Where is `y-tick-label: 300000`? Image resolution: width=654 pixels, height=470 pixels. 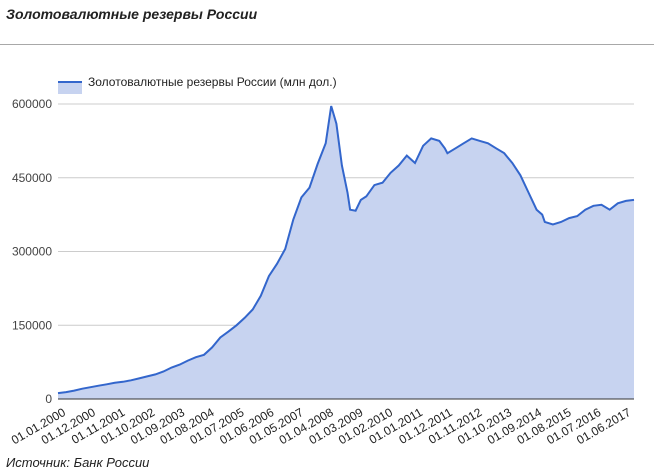 y-tick-label: 300000 is located at coordinates (32, 252).